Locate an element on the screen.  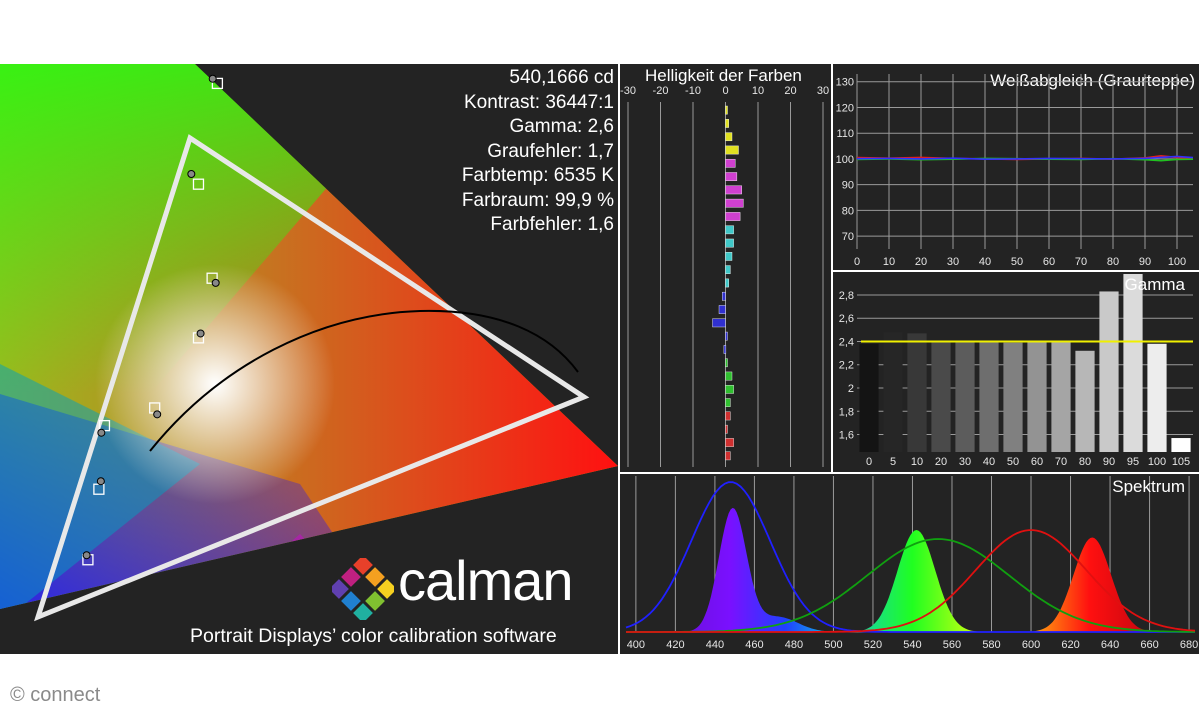
calman-logo: calman is located at coordinates (473, 584).